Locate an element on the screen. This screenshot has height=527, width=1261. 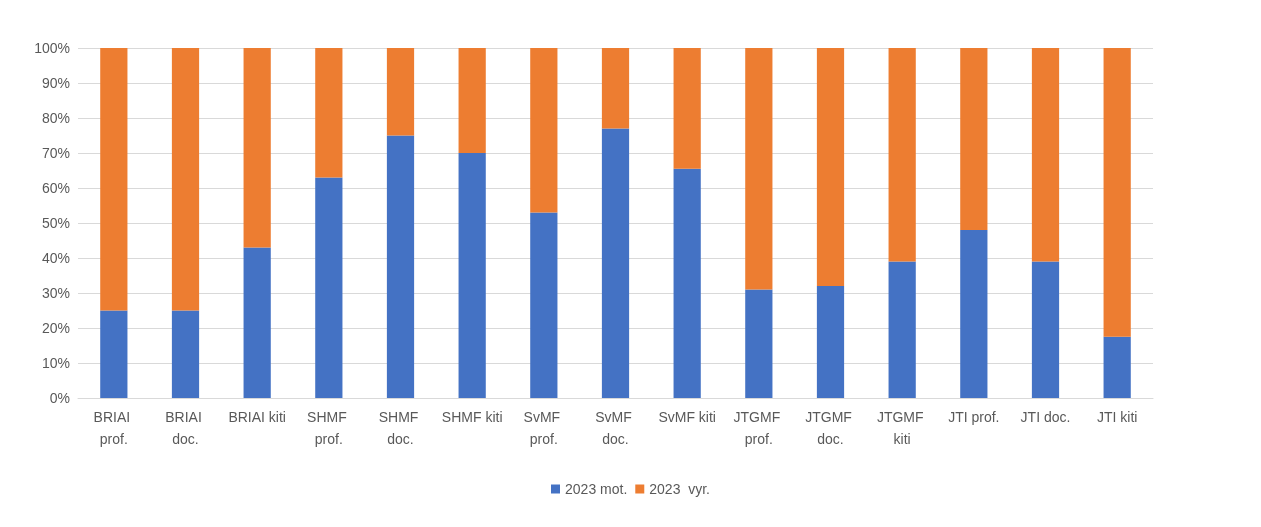
y-tick-label: 30% is located at coordinates (55, 293).